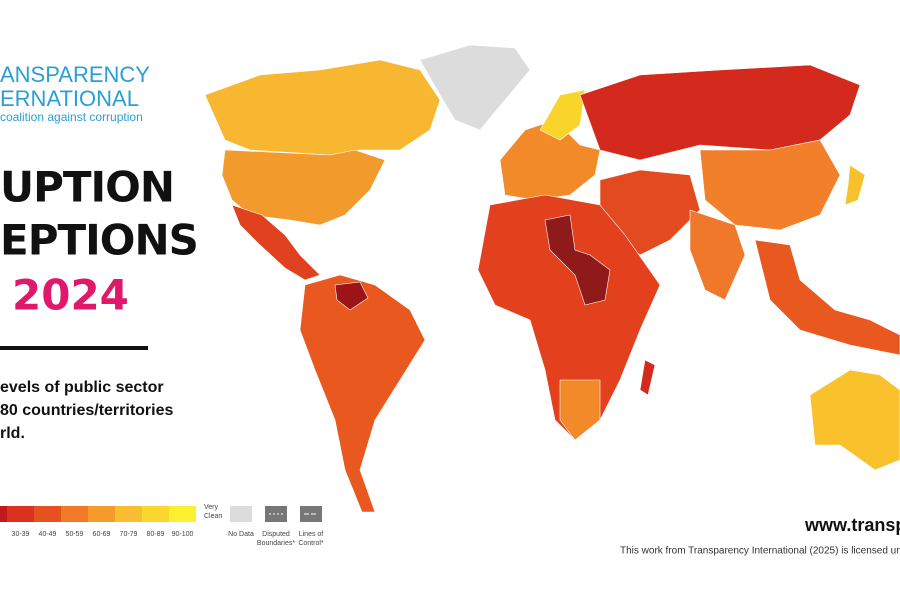 The width and height of the screenshot is (900, 600). I want to click on description-line: 80 countries/territories, so click(87, 410).